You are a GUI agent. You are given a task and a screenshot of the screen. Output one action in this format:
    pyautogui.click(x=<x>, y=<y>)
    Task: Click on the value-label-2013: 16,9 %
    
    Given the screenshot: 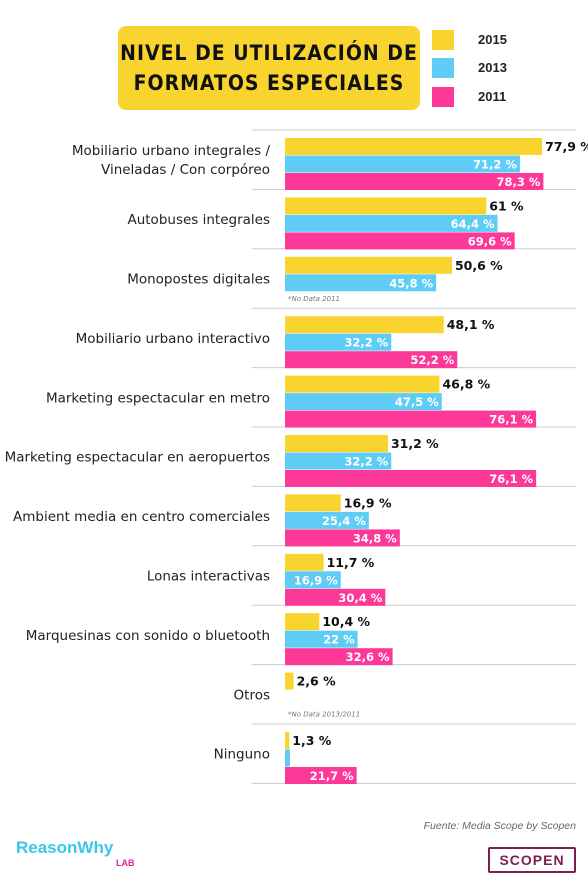 What is the action you would take?
    pyautogui.click(x=316, y=580)
    